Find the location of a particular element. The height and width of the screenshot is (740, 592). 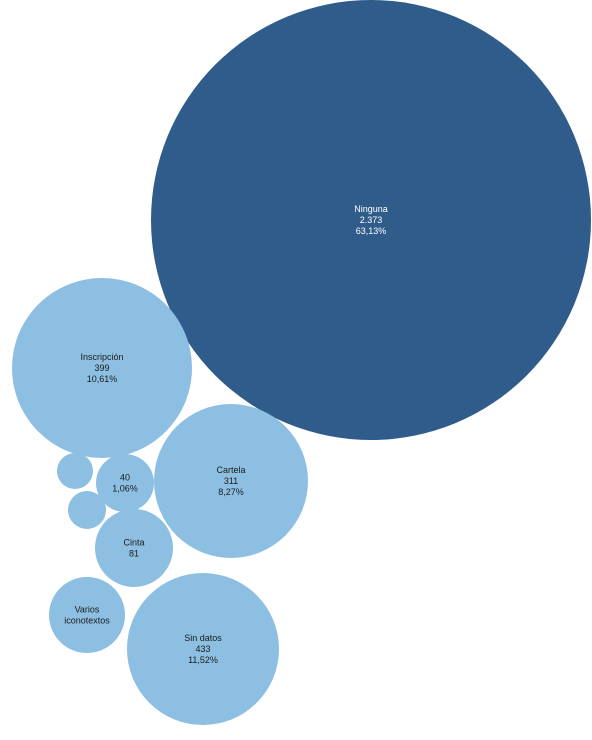

bubble-circle-small-b is located at coordinates (87, 510).